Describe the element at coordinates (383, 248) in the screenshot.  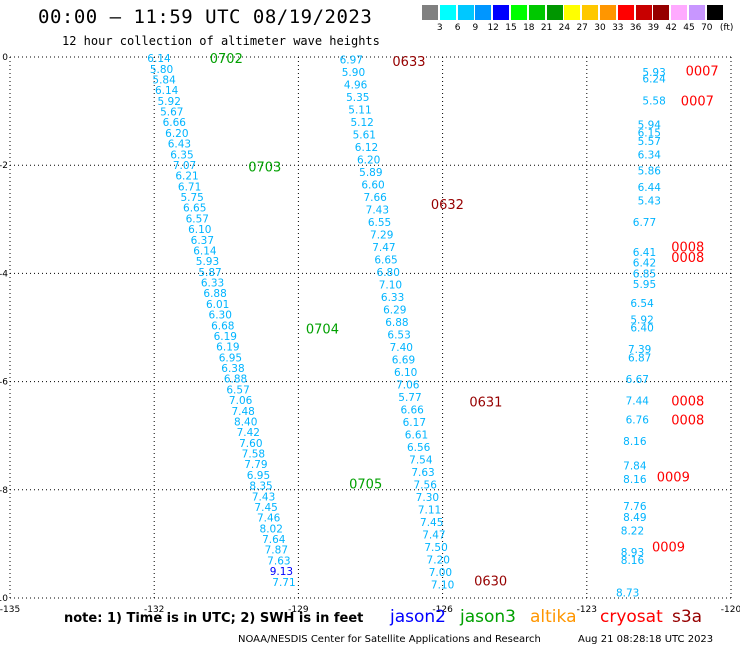
I see `wave-height-value: 7.47` at that location.